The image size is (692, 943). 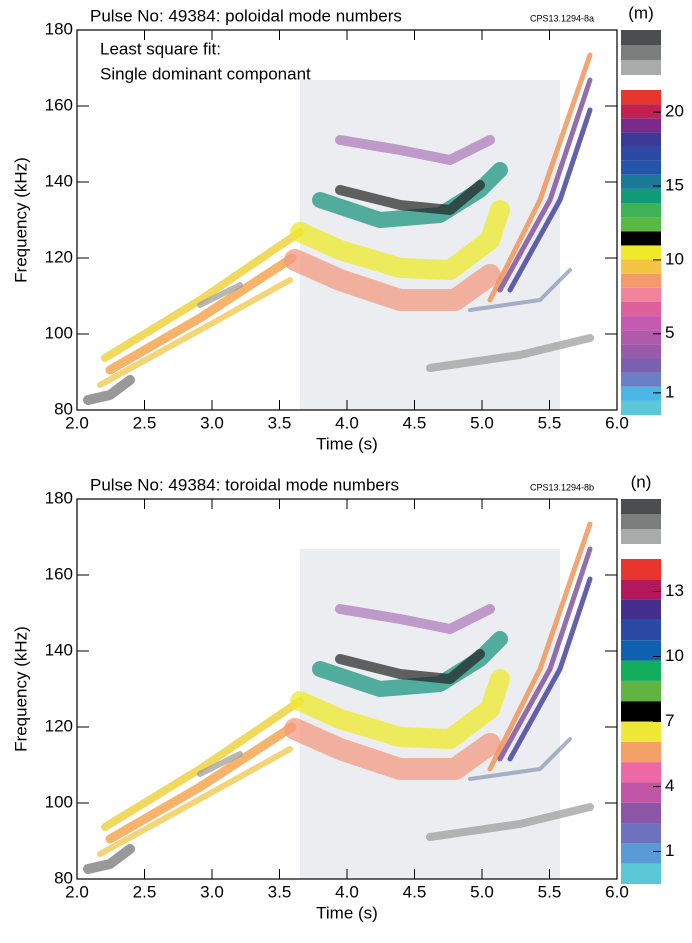 What do you see at coordinates (669, 720) in the screenshot?
I see `colorbar-tick-label: 7` at bounding box center [669, 720].